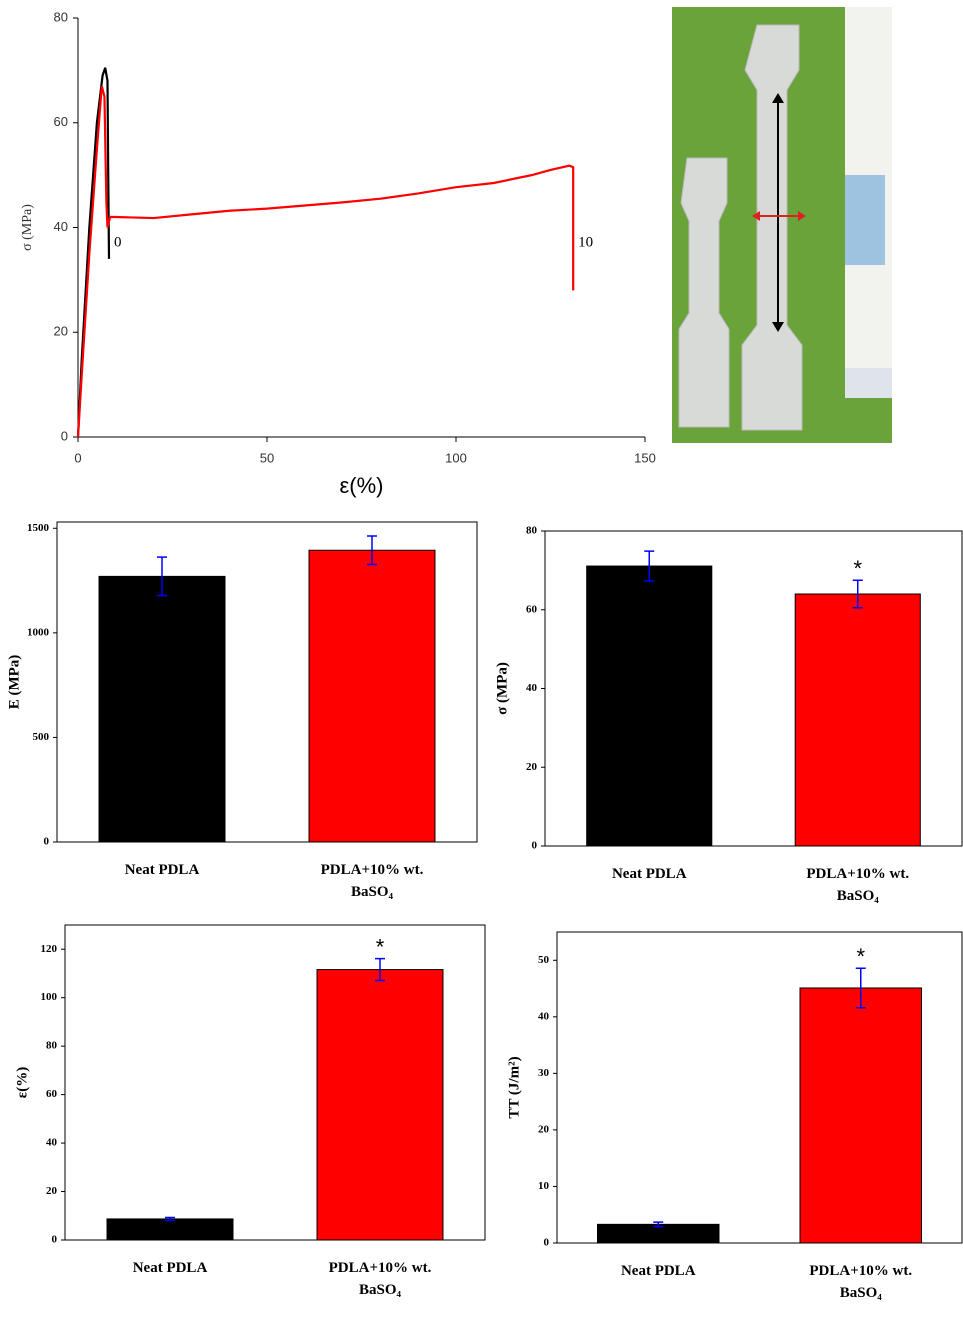 This screenshot has width=963, height=1320. Describe the element at coordinates (267, 457) in the screenshot. I see `x-tick-label: 50` at that location.